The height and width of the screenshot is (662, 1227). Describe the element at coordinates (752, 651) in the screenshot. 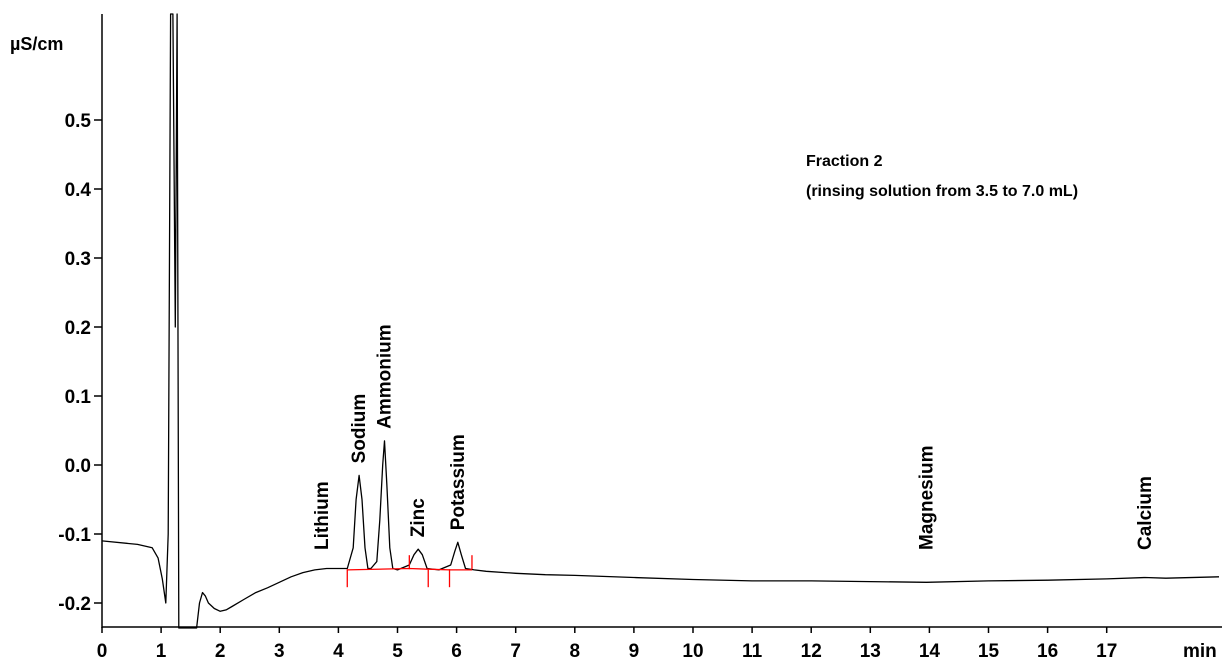

I see `x-tick-label: 11` at that location.